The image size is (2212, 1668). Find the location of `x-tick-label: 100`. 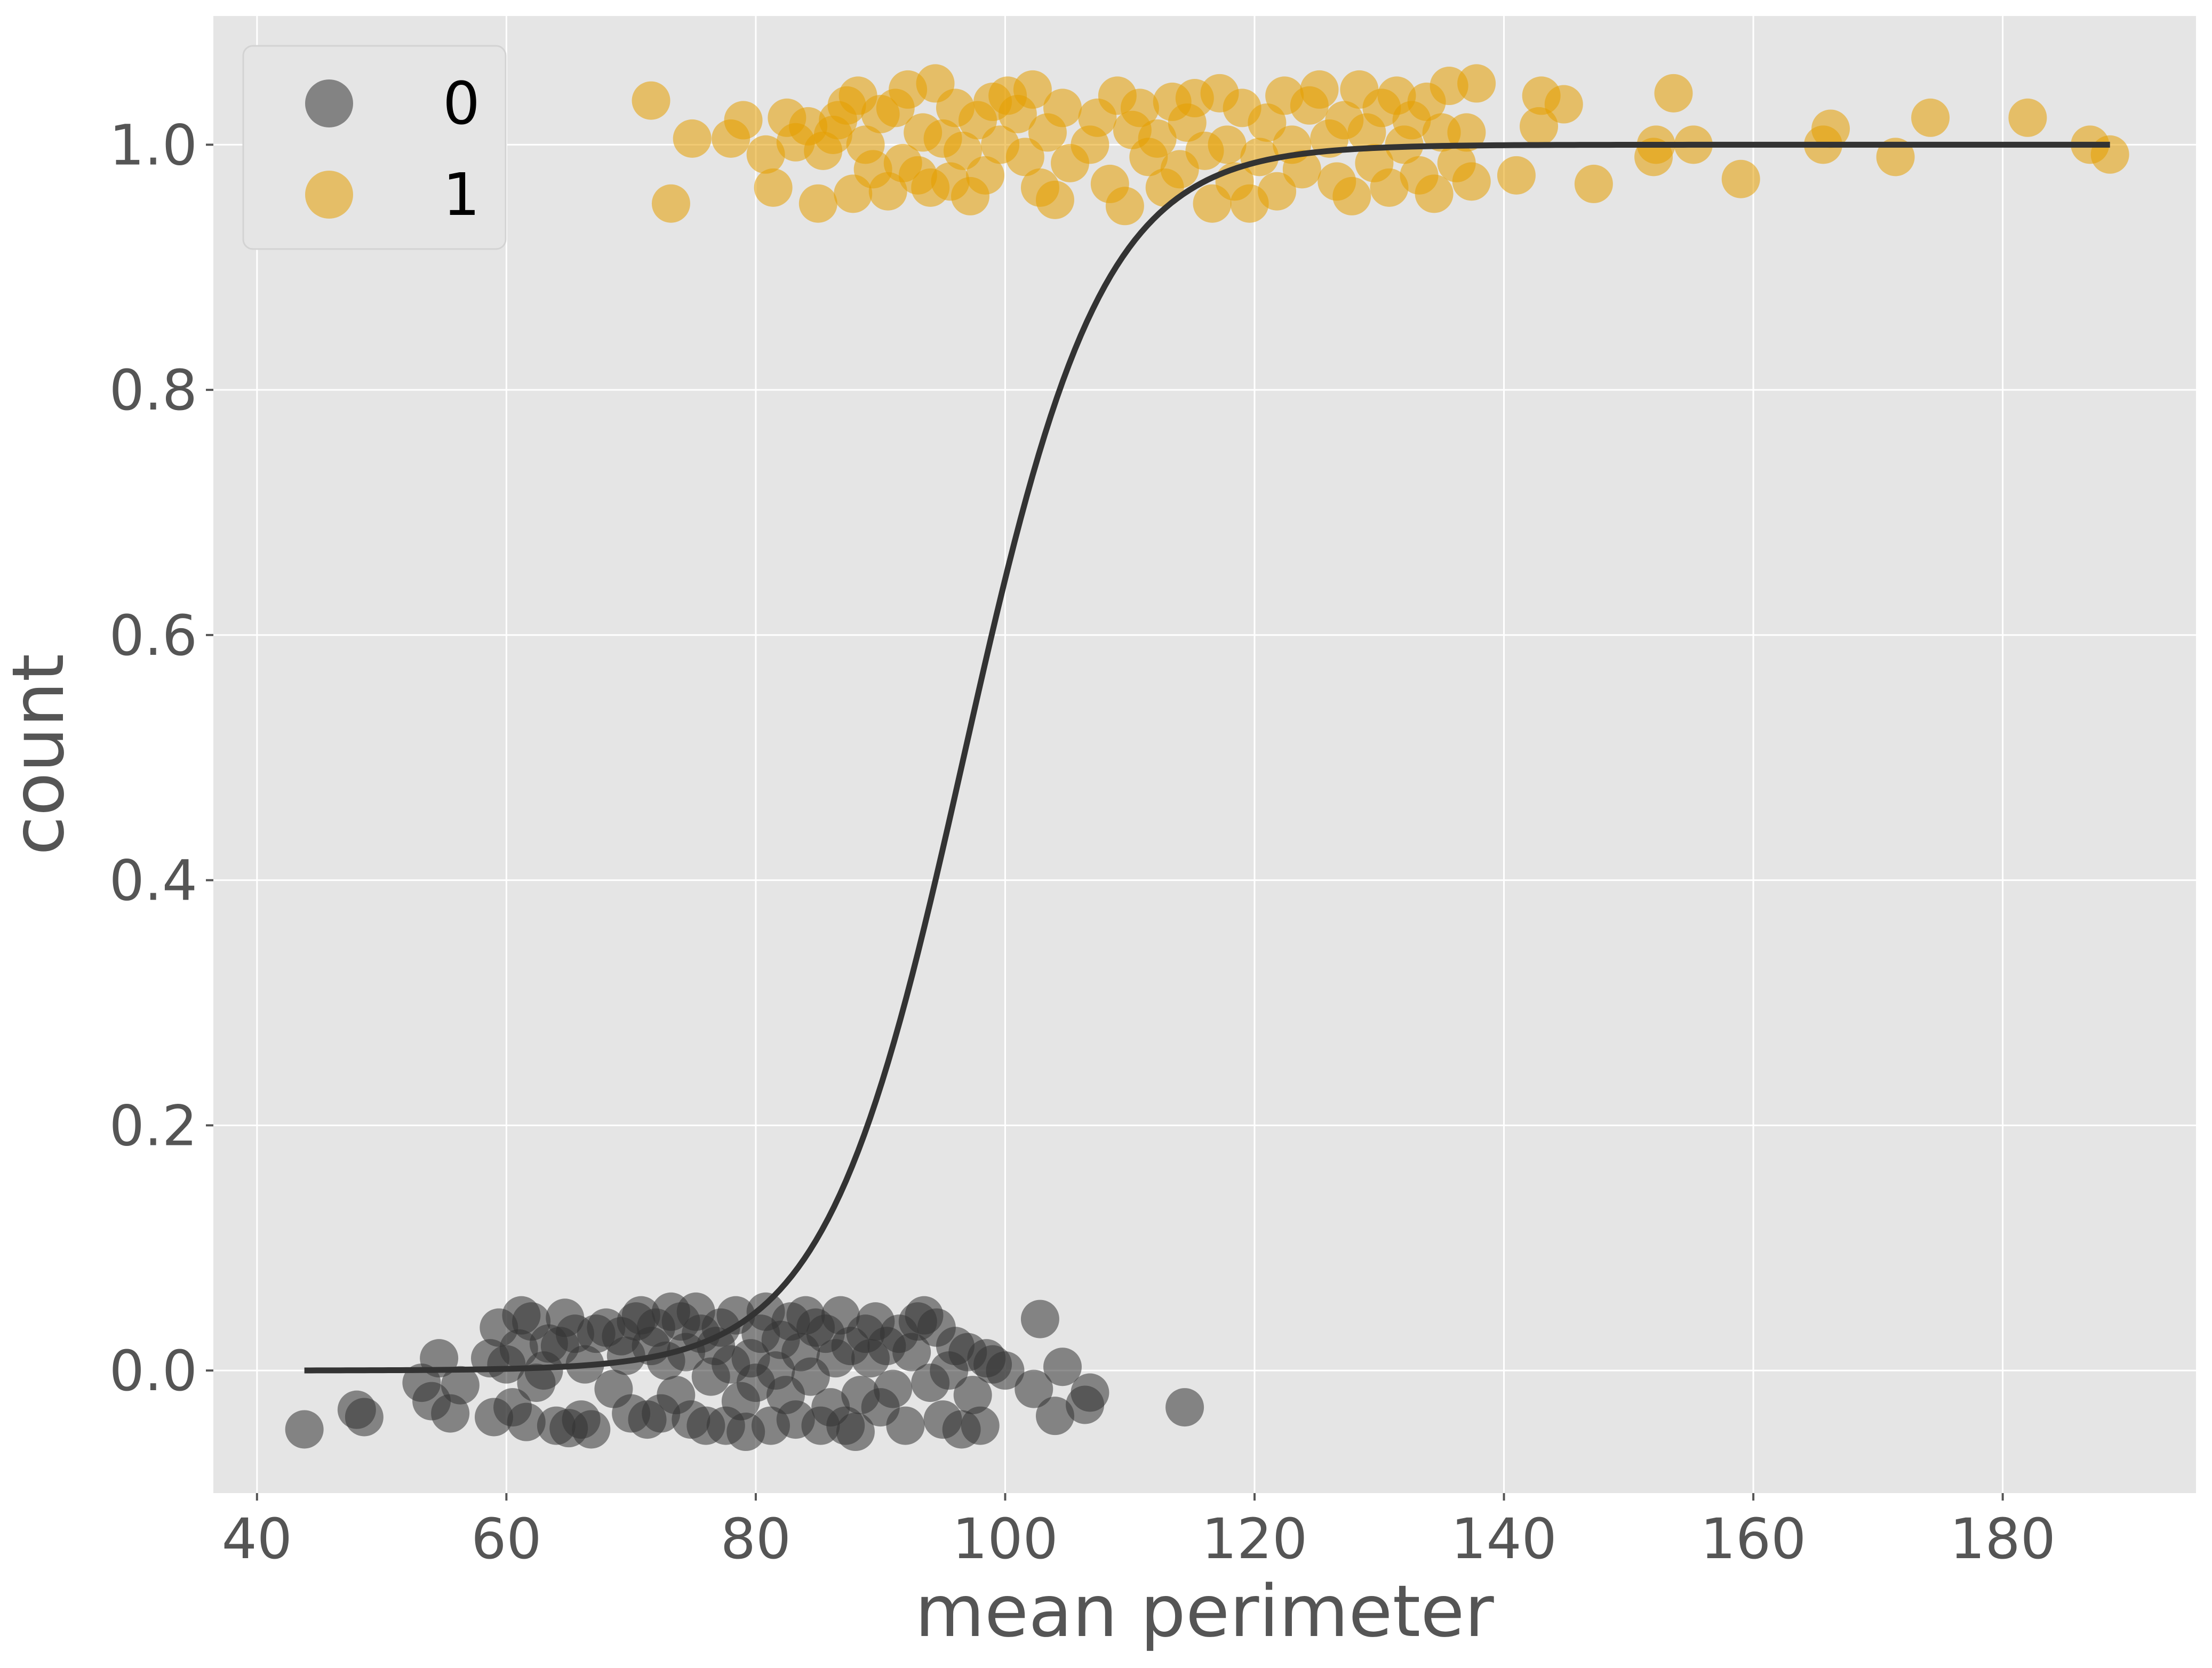

x-tick-label: 100 is located at coordinates (1005, 1538).